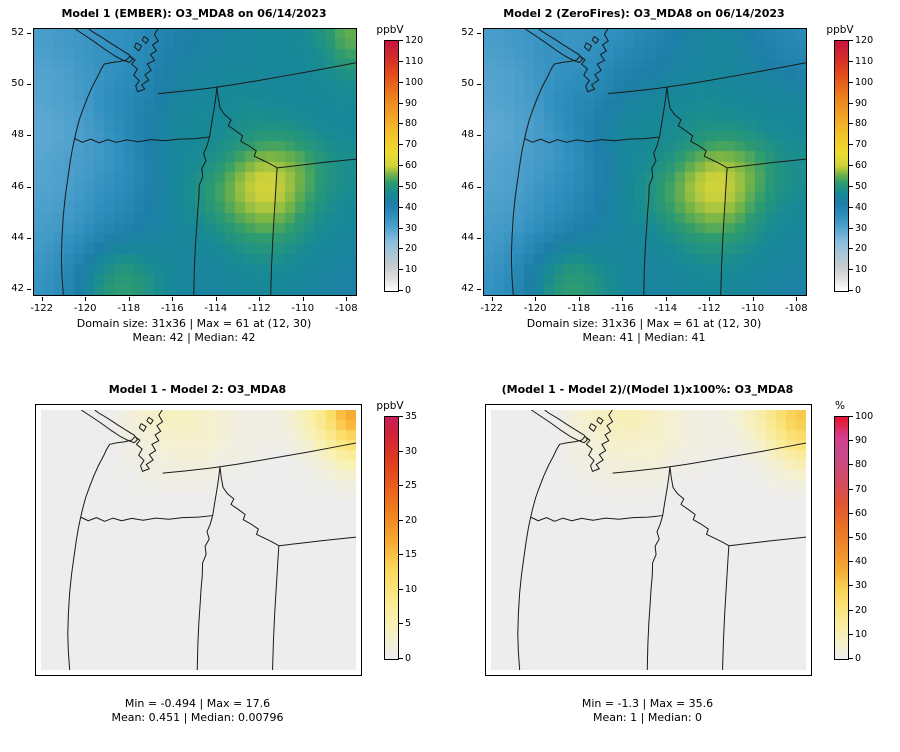 This screenshot has width=900, height=752. I want to click on panel-title: Model 1 - Model 2: O3_MDA8, so click(197, 389).